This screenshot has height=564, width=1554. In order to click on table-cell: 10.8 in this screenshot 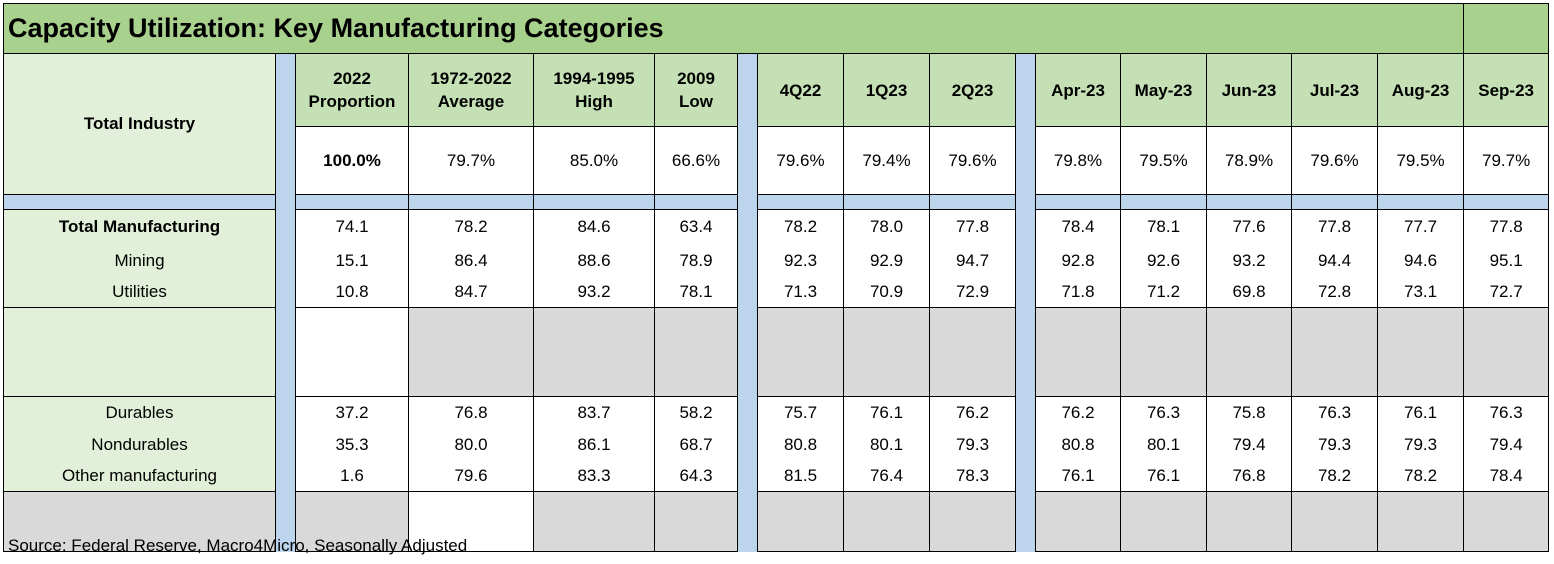, I will do `click(352, 292)`.